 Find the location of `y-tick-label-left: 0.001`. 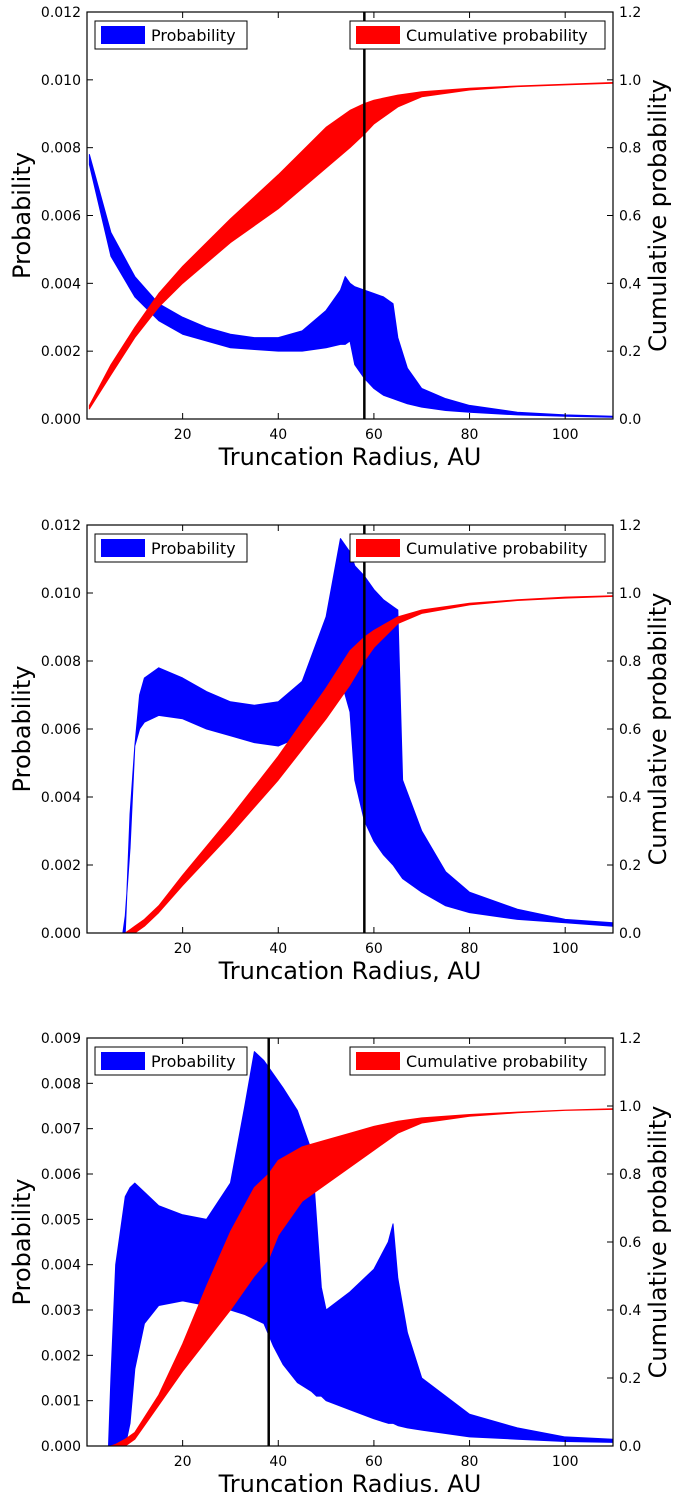

y-tick-label-left: 0.001 is located at coordinates (61, 1402).